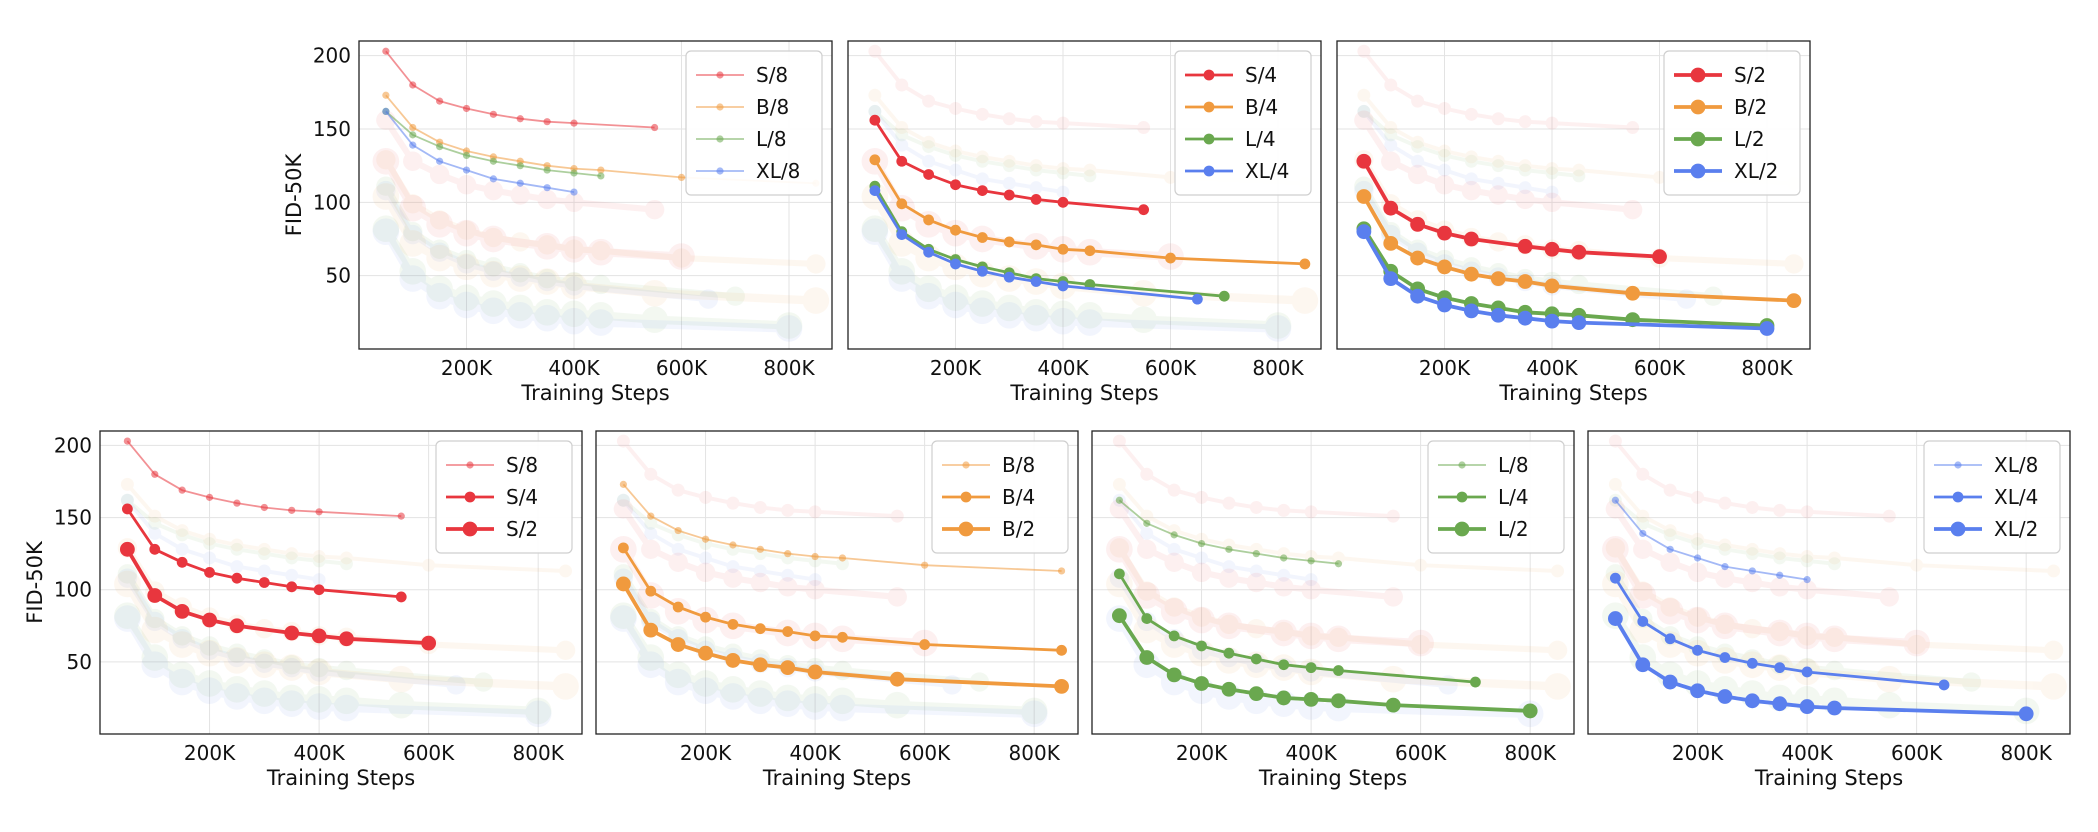  I want to click on x-tick-label: 600K, so click(1421, 753).